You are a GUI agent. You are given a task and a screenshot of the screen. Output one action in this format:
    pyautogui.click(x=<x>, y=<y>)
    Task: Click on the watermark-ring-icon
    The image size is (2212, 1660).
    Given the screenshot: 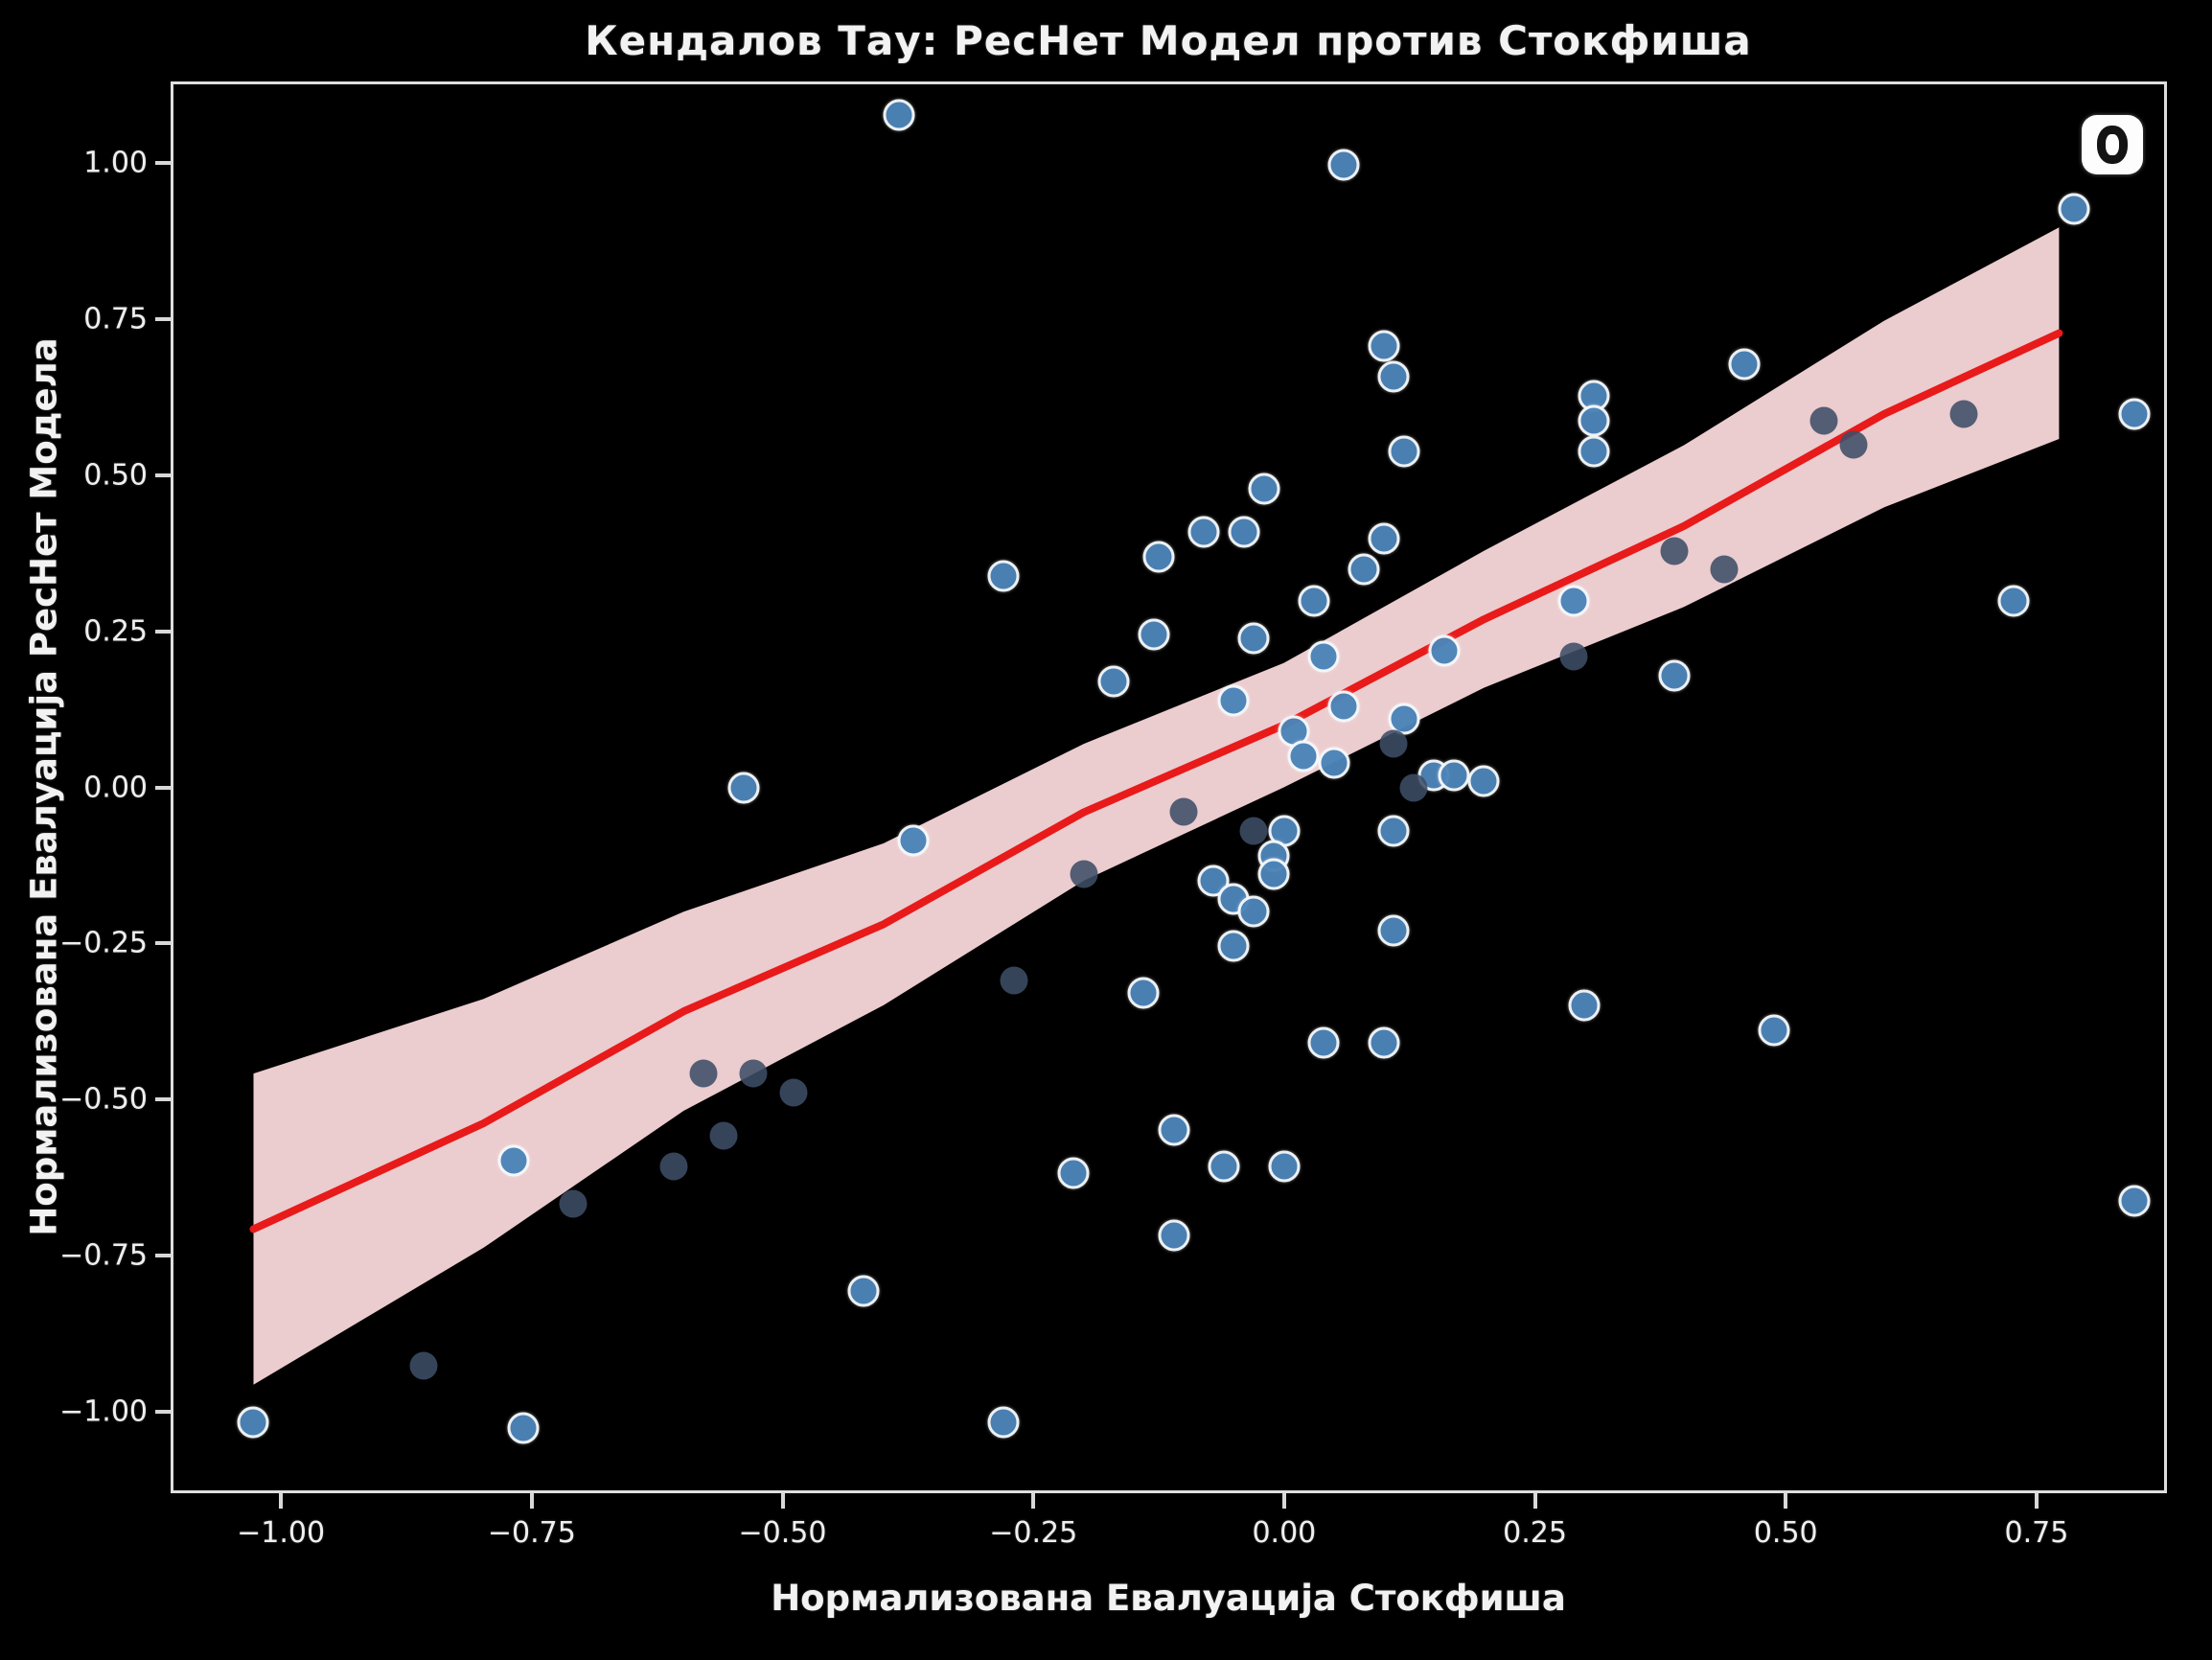 What is the action you would take?
    pyautogui.click(x=2112, y=145)
    